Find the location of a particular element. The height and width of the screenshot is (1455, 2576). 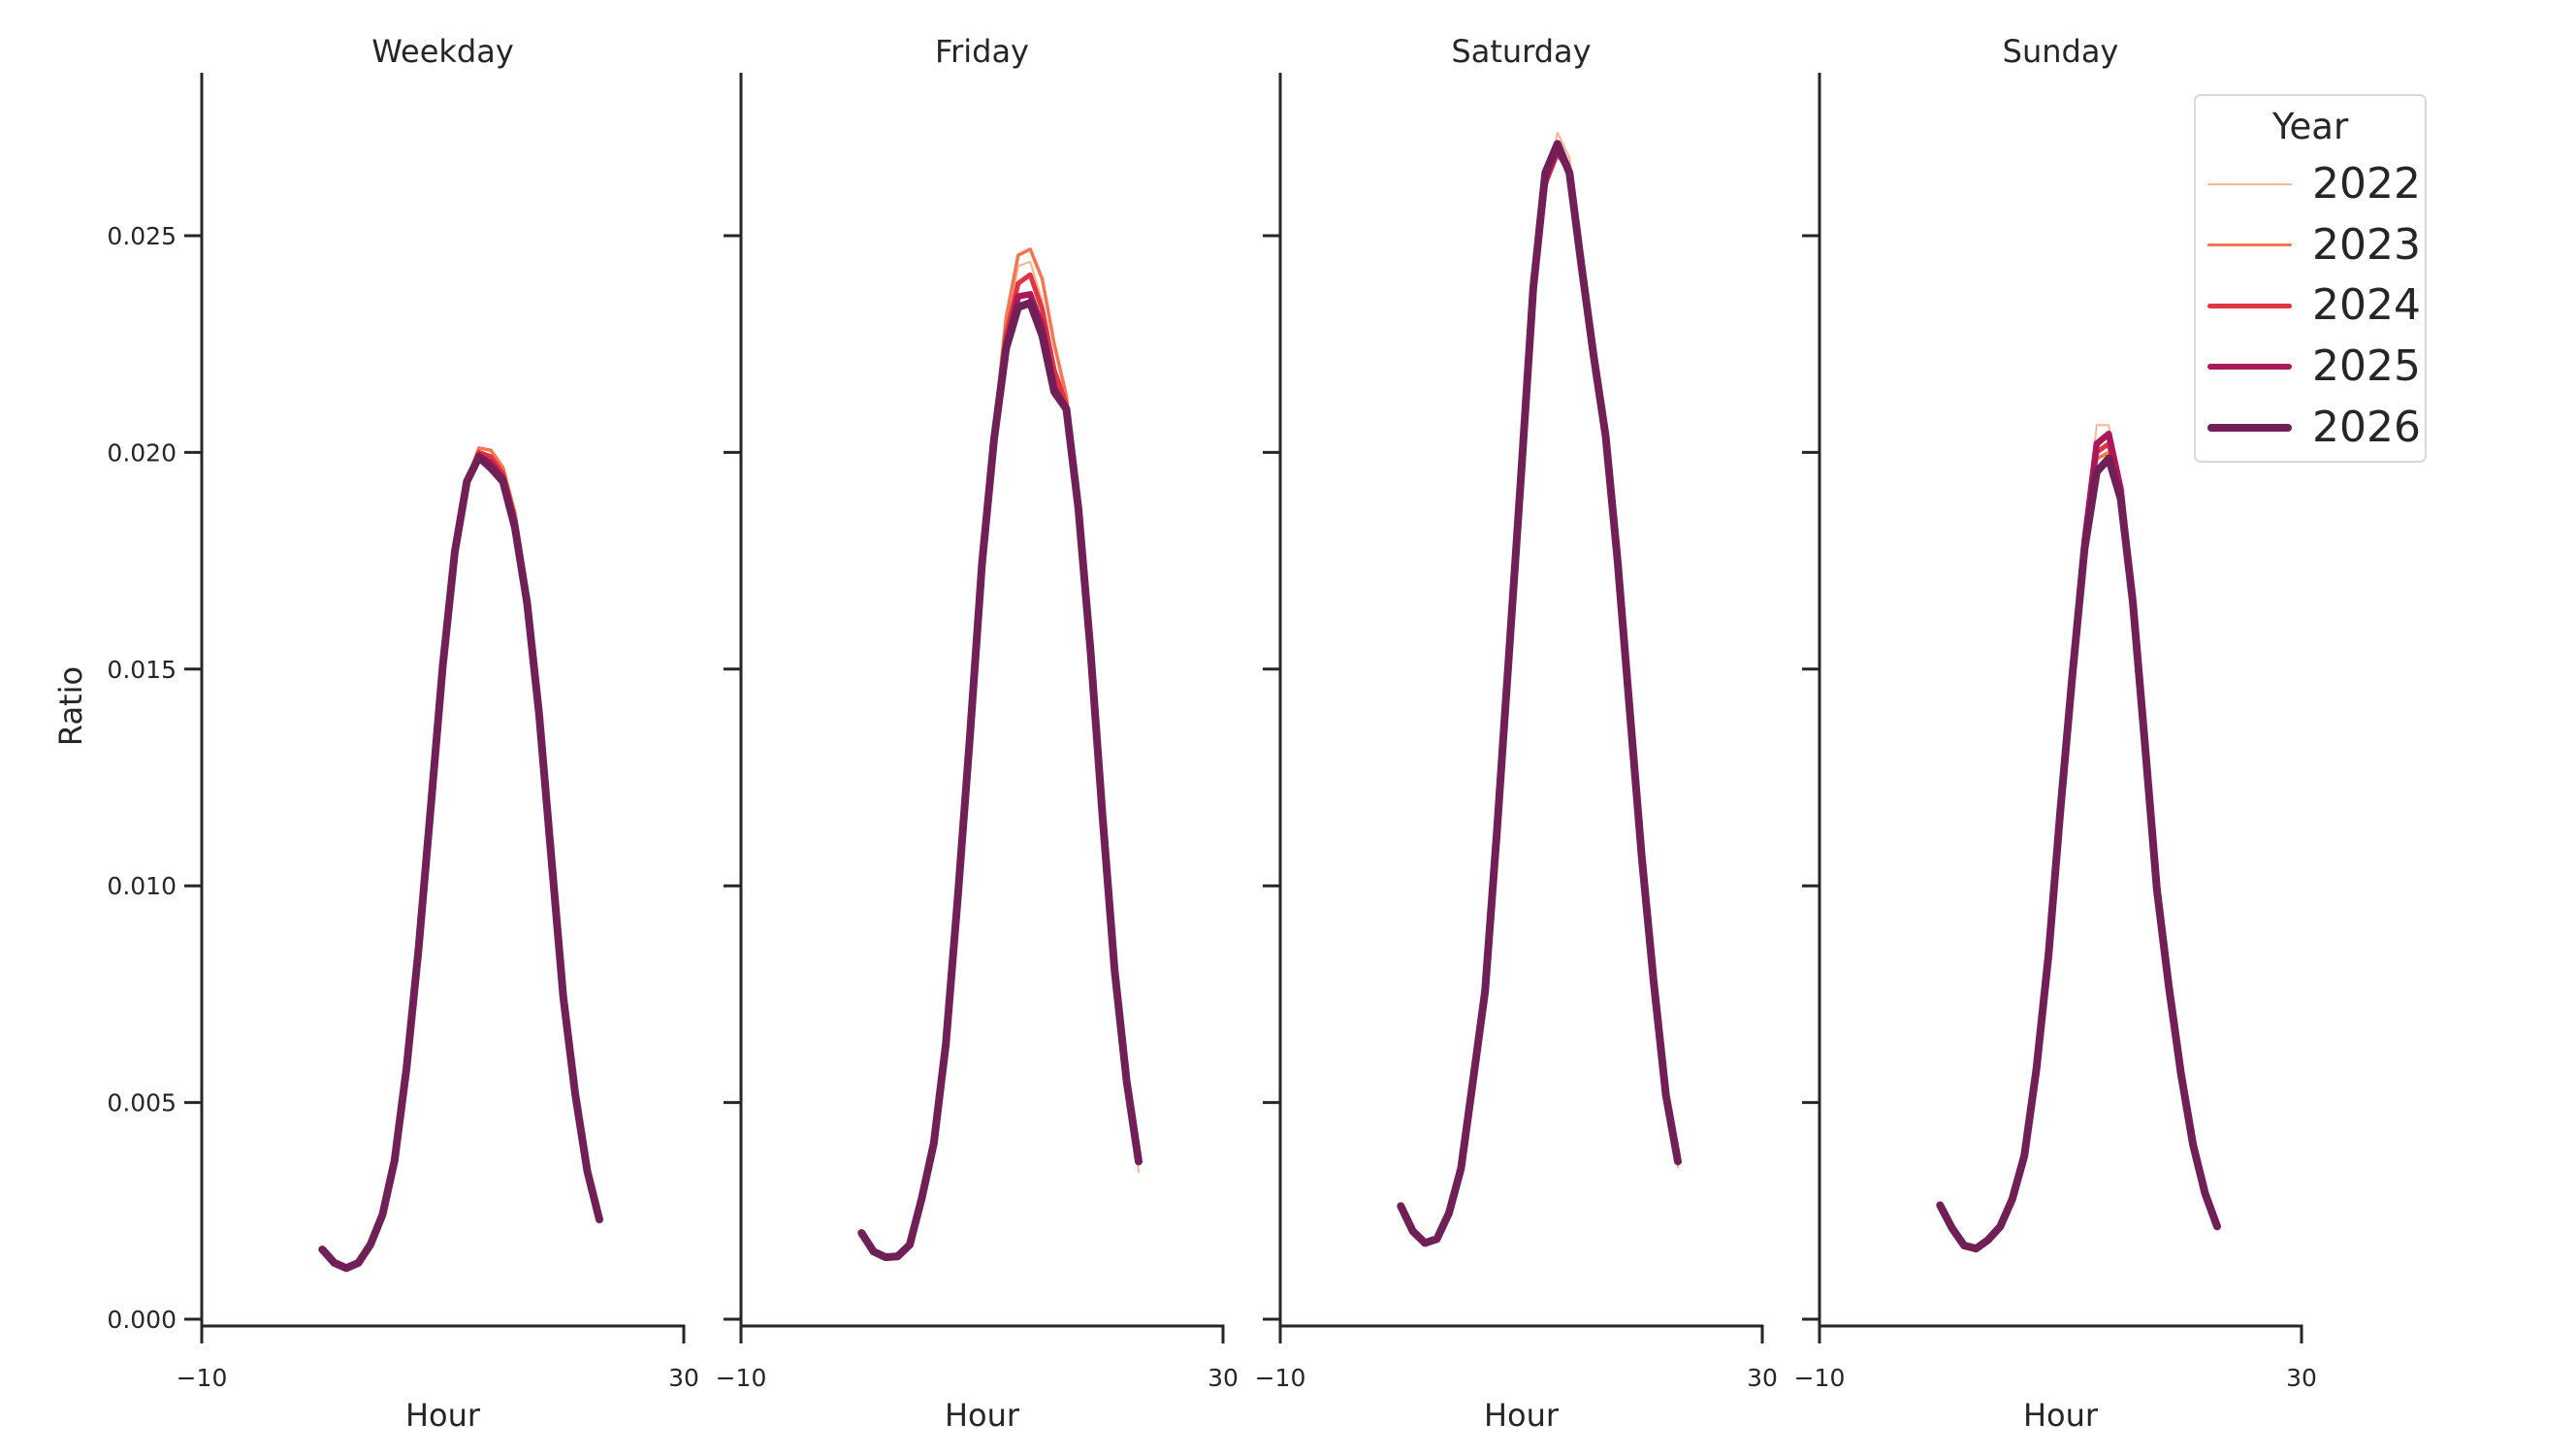

y-tick-label: 0.025 is located at coordinates (142, 236).